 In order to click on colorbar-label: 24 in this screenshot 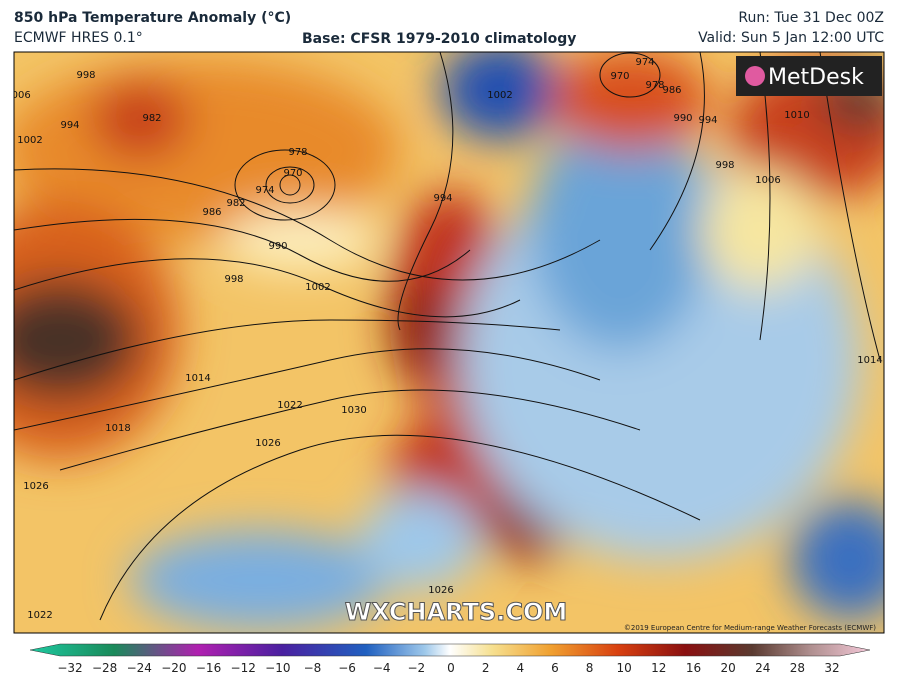, I will do `click(762, 668)`.